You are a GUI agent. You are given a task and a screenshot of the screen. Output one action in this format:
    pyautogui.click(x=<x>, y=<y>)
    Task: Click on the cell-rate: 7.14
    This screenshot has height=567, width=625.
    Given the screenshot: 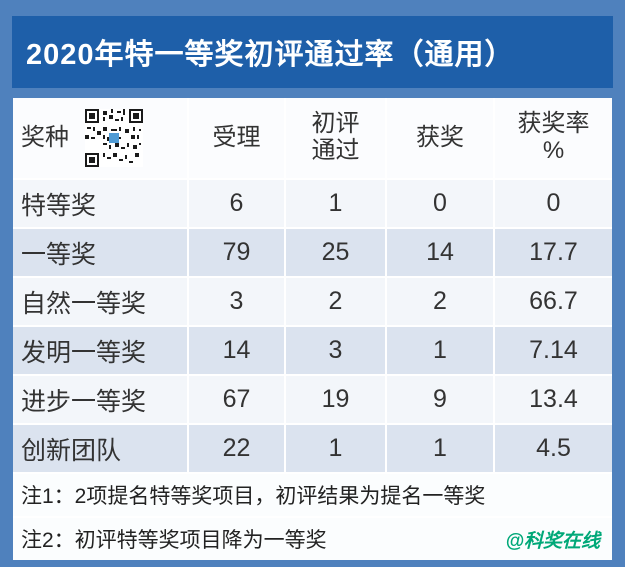 What is the action you would take?
    pyautogui.click(x=553, y=350)
    